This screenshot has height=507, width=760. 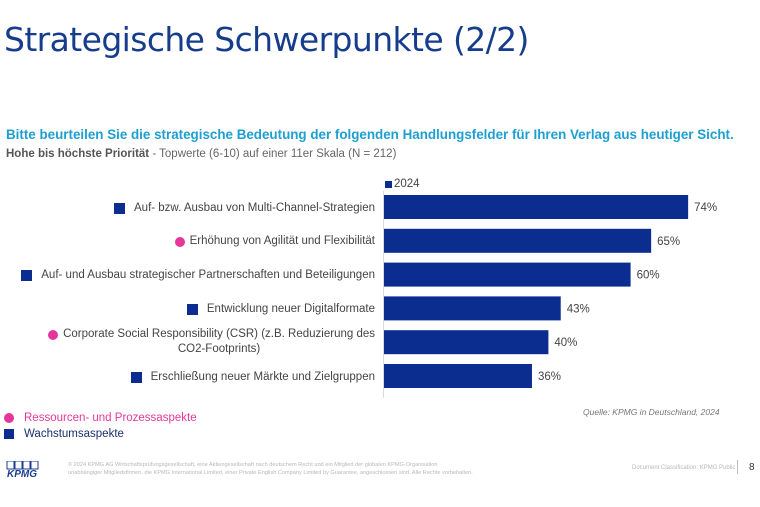 I want to click on data-label: 36%, so click(x=549, y=377).